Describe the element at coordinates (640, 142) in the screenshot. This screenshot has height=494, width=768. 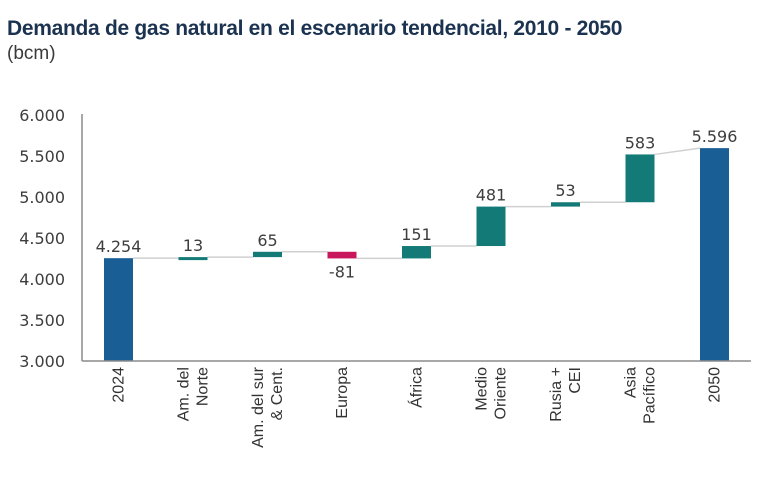
I see `data-label: 583` at that location.